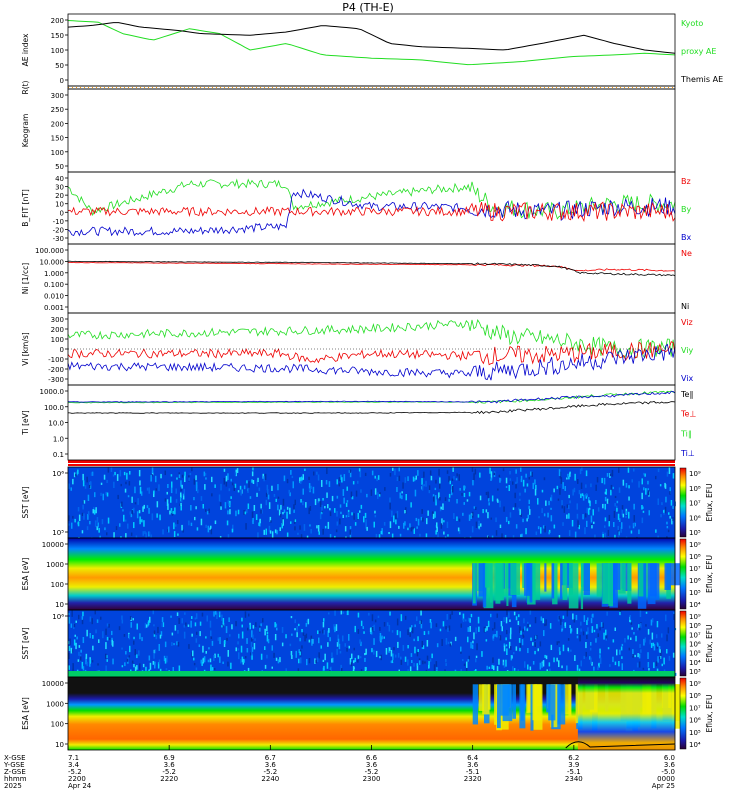  I want to click on legend-label: proxy AE, so click(698, 51).